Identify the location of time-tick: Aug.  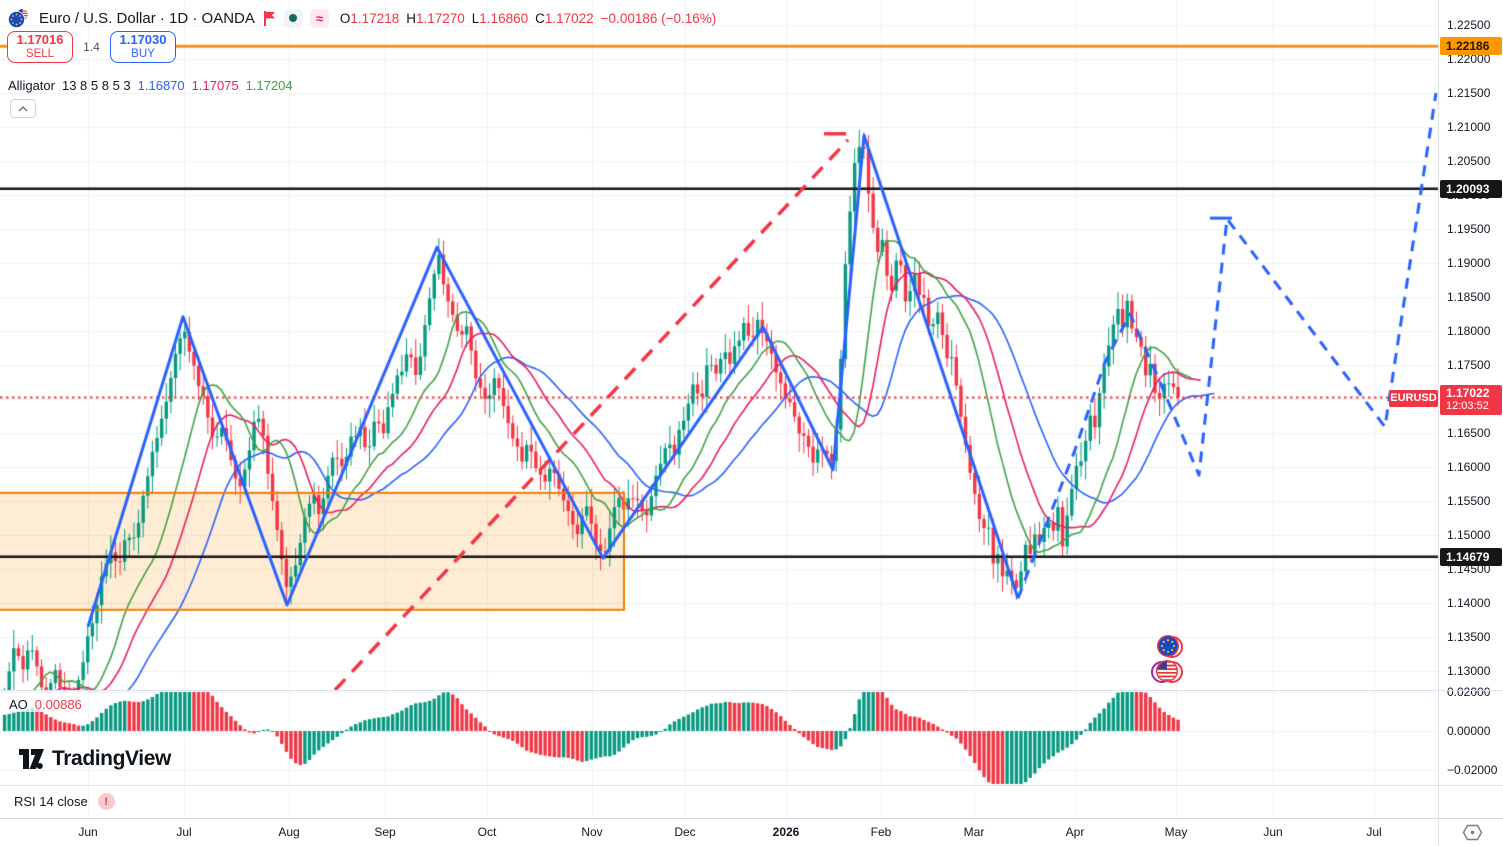
(289, 832).